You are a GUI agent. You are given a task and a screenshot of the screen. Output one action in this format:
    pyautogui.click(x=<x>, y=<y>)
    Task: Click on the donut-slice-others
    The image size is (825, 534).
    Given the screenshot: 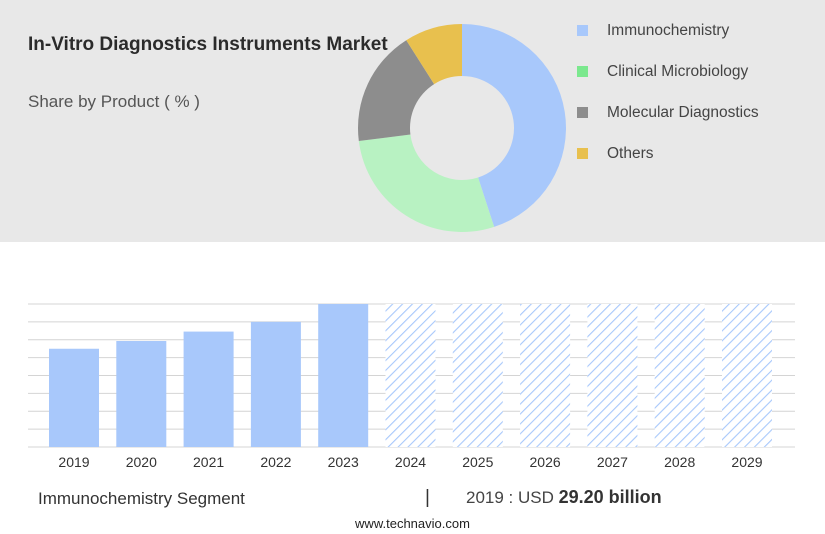 What is the action you would take?
    pyautogui.click(x=434, y=54)
    